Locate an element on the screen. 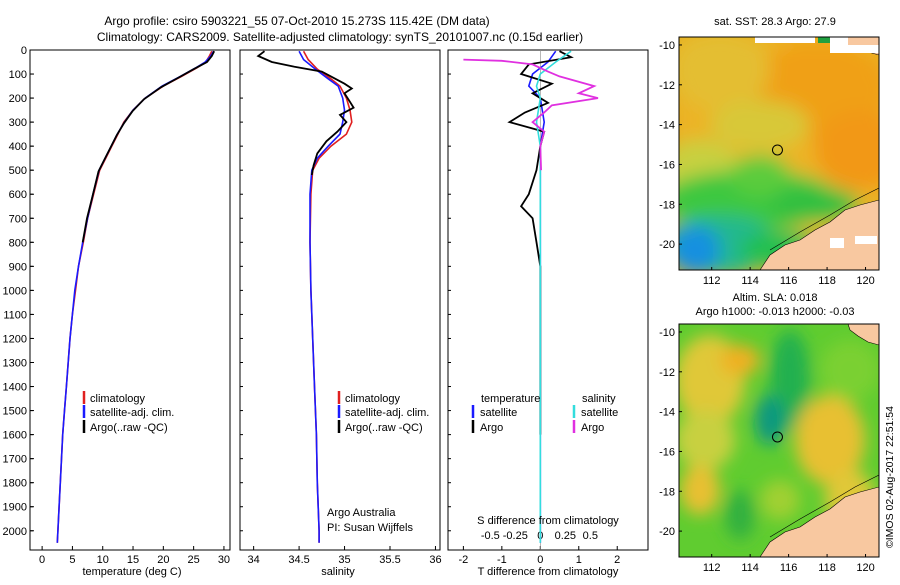  sla-map-axes: 112 114 116 118 120 -10 -12 -14 -16 -18 -20 is located at coordinates (767, 450).